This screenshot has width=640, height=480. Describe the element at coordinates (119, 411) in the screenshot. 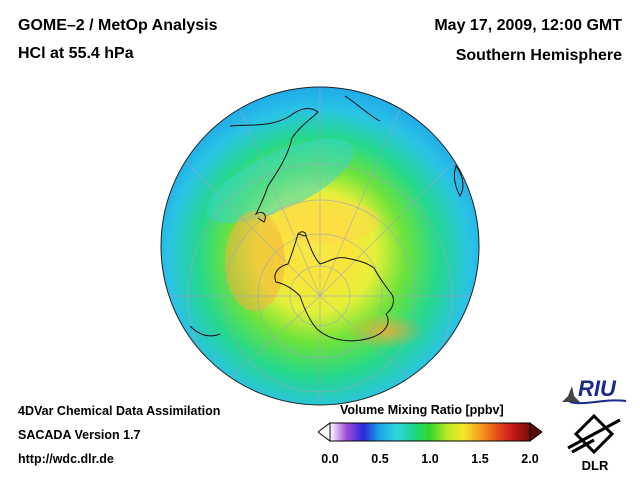

I see `footer-assimilation: 4DVar Chemical Data Assimilation` at that location.